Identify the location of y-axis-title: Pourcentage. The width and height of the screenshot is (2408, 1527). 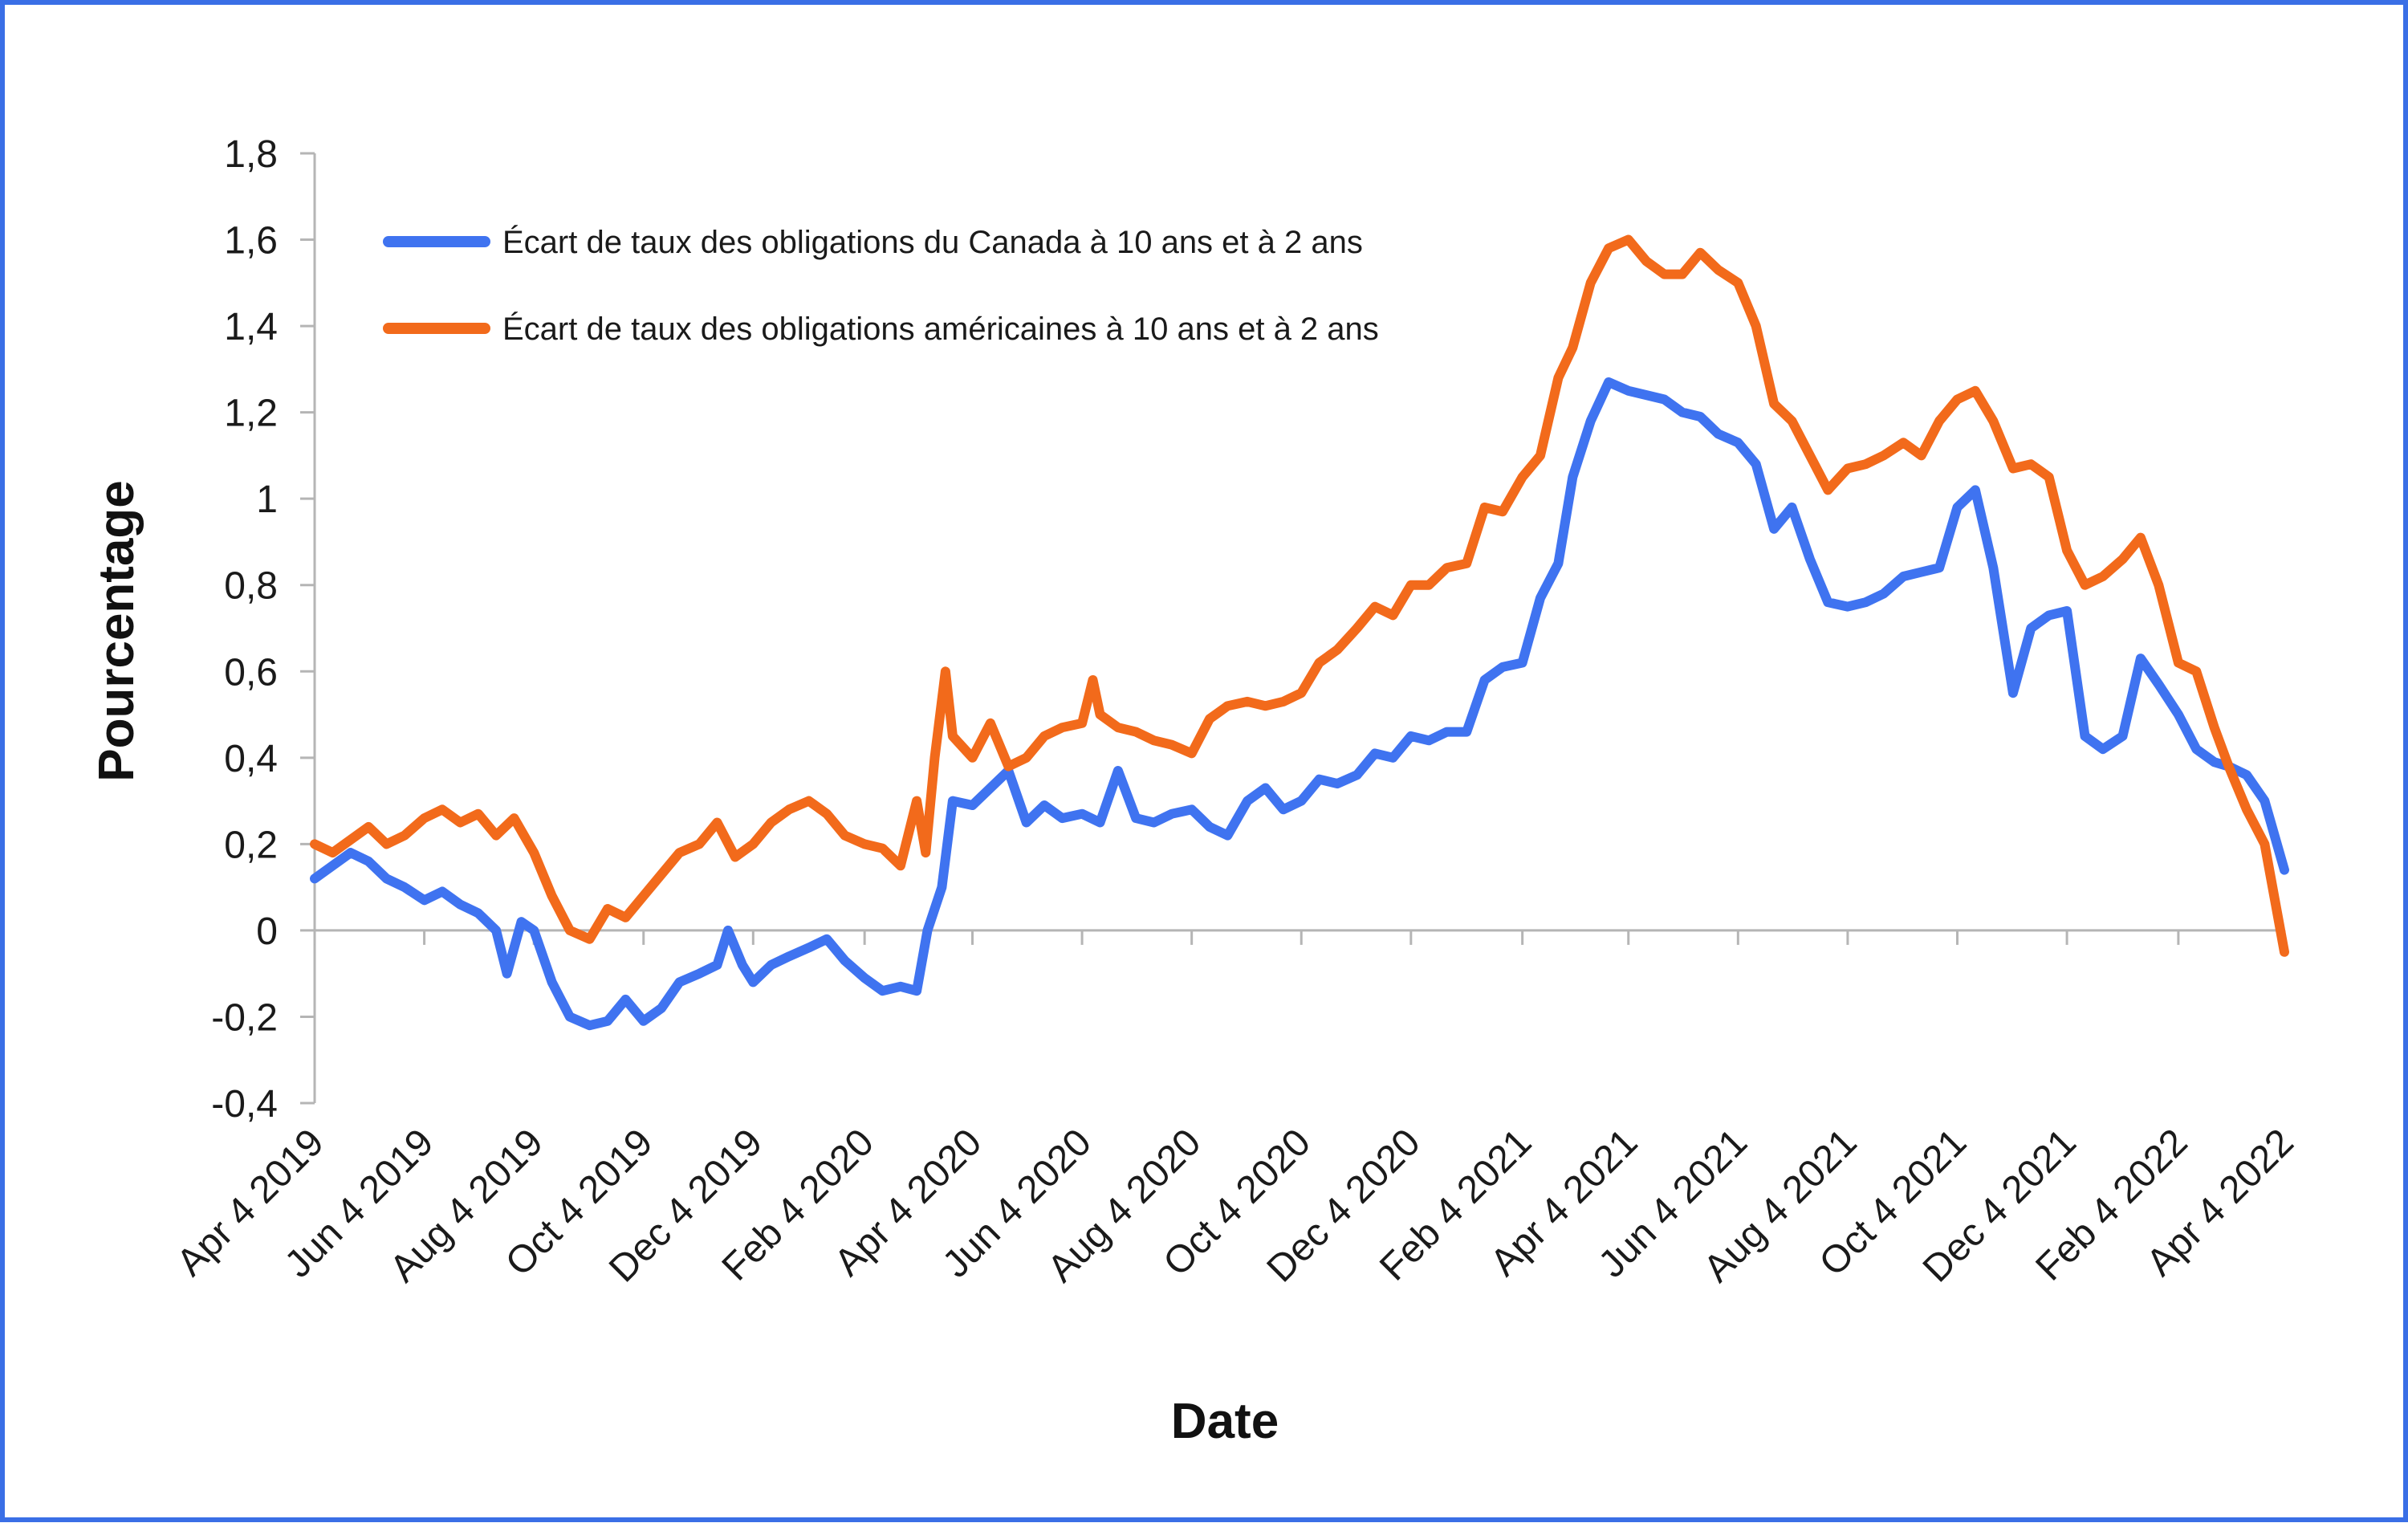
(116, 631).